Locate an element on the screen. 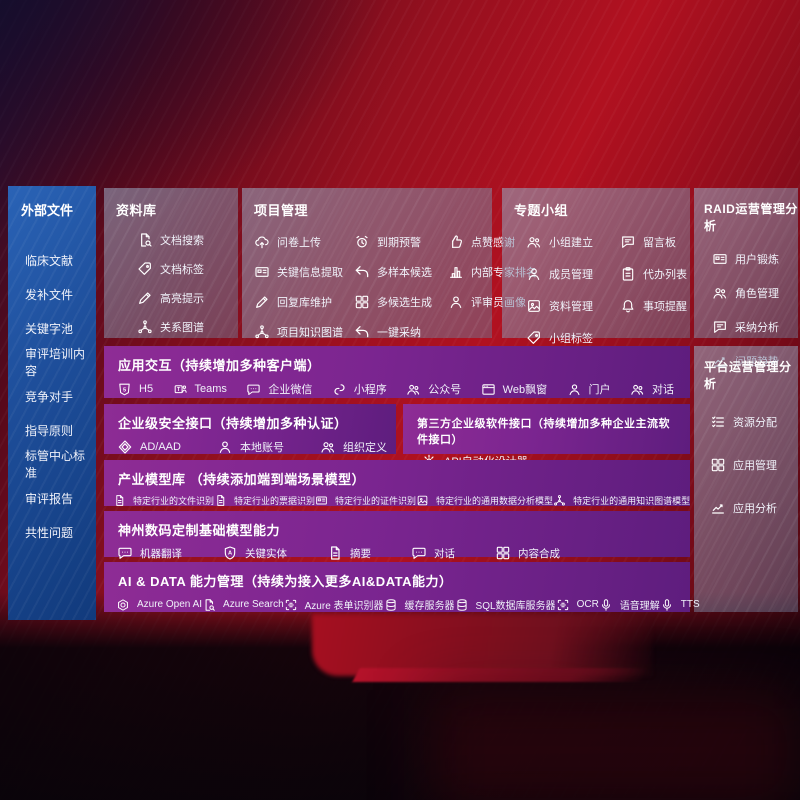 This screenshot has height=800, width=800. member-manage-icon is located at coordinates (534, 274).